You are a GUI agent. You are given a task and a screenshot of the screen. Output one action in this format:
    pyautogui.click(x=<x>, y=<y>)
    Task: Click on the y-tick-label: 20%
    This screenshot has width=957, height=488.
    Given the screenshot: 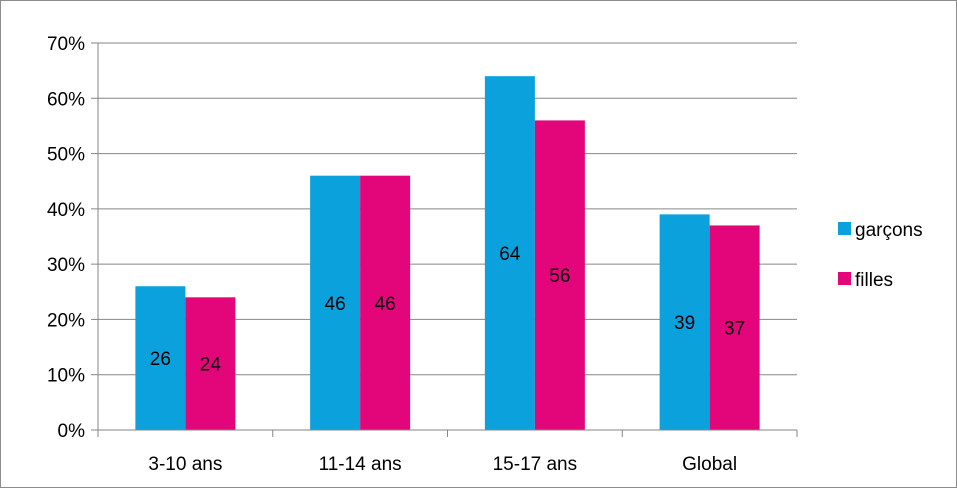 What is the action you would take?
    pyautogui.click(x=66, y=320)
    